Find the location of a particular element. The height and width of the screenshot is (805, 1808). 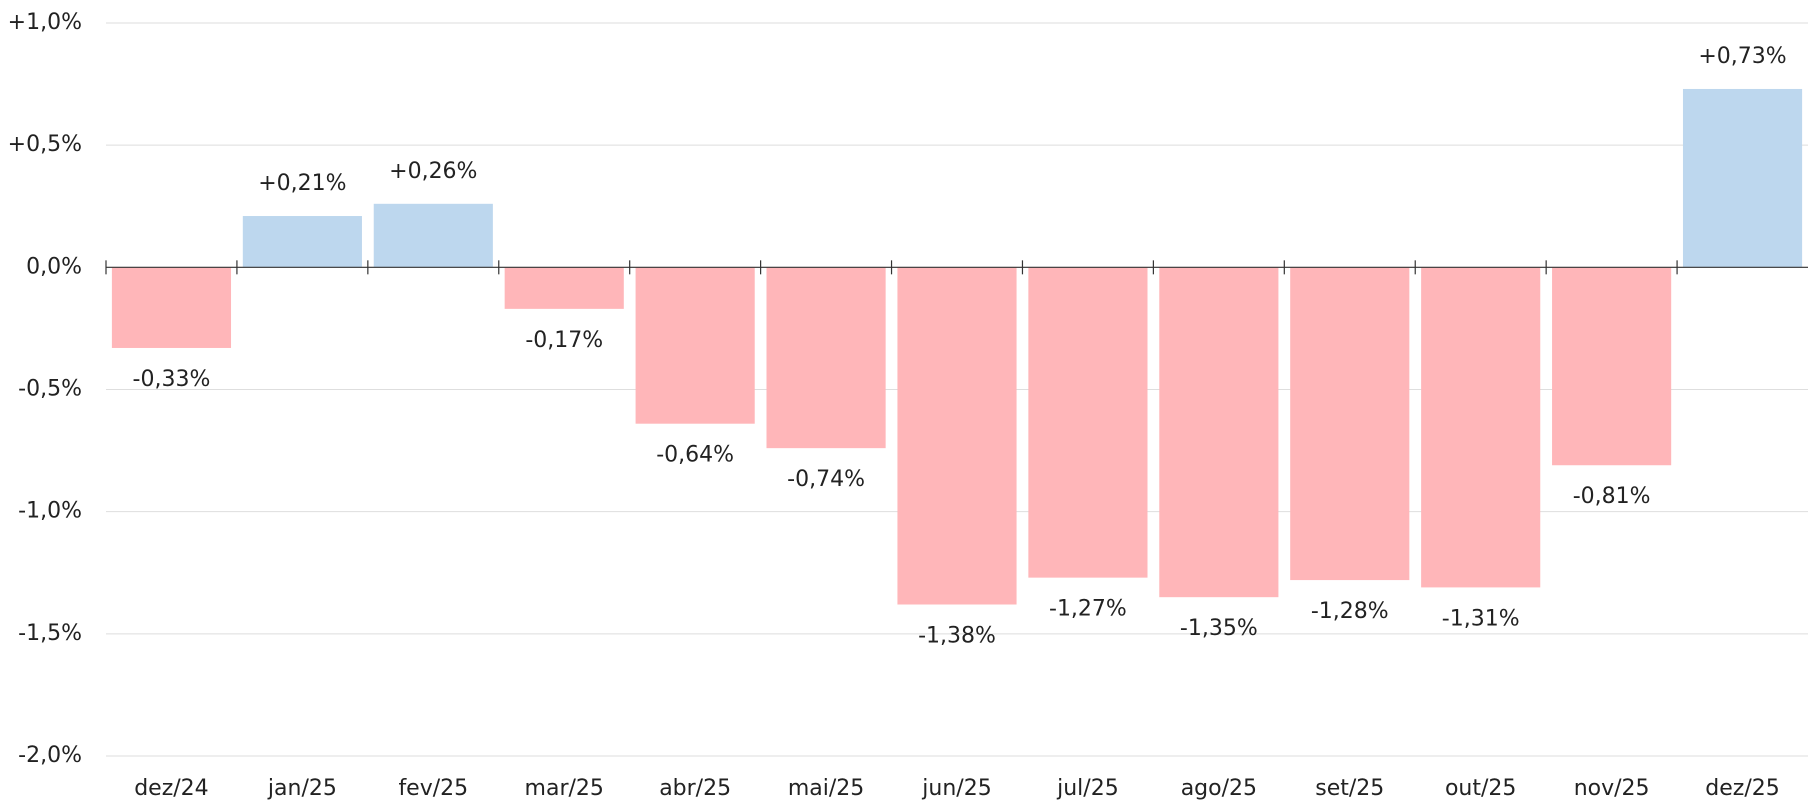

data-label: -1,27% is located at coordinates (1088, 609).